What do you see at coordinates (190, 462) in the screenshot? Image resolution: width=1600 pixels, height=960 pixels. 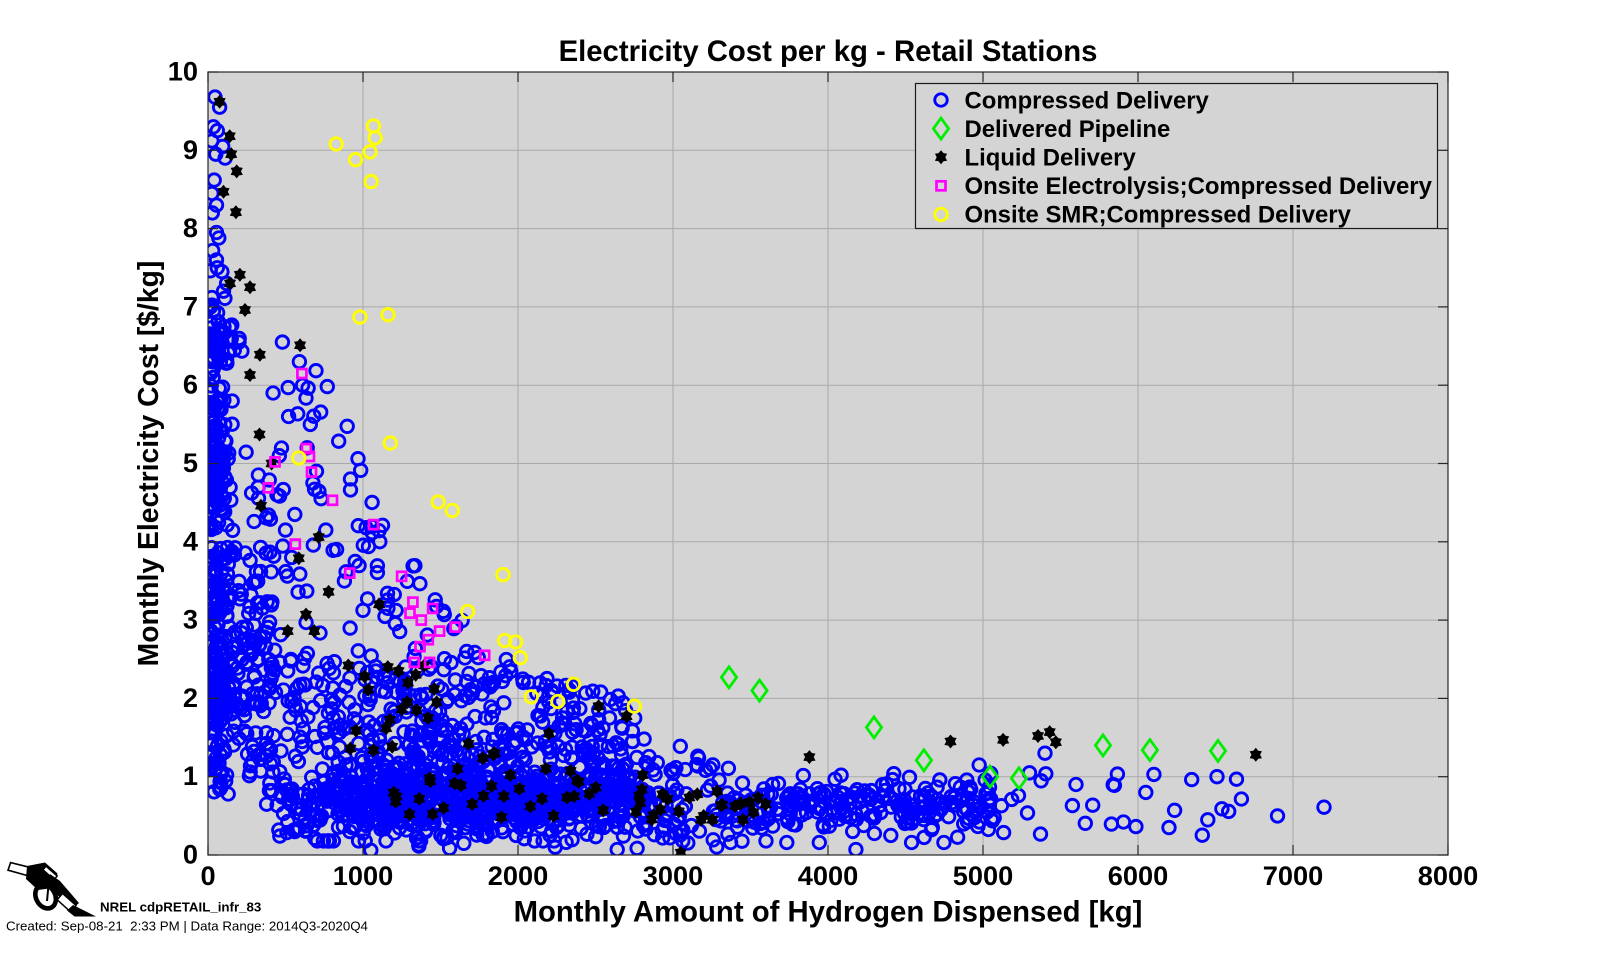 I see `svg-text: 5` at bounding box center [190, 462].